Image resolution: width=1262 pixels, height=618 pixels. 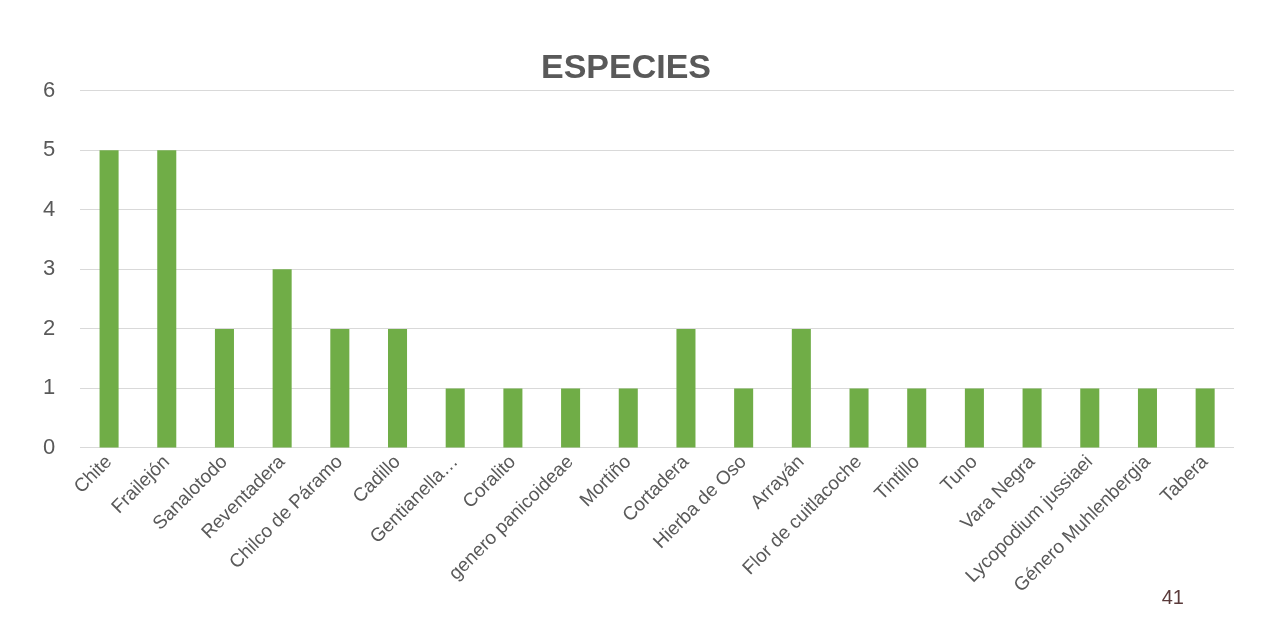 I want to click on y-tick-label: 4, so click(x=49, y=208).